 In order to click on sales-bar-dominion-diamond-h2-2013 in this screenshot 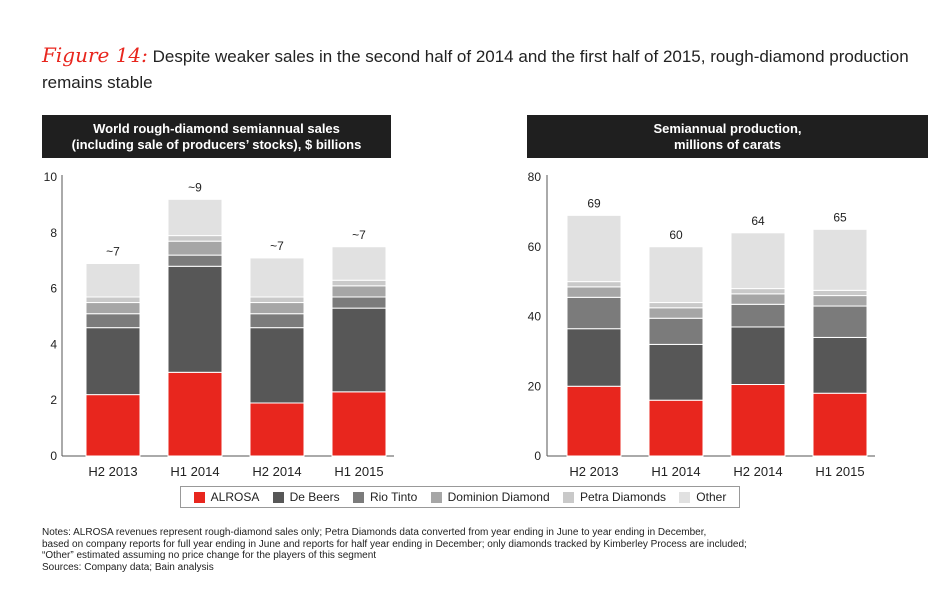, I will do `click(113, 308)`.